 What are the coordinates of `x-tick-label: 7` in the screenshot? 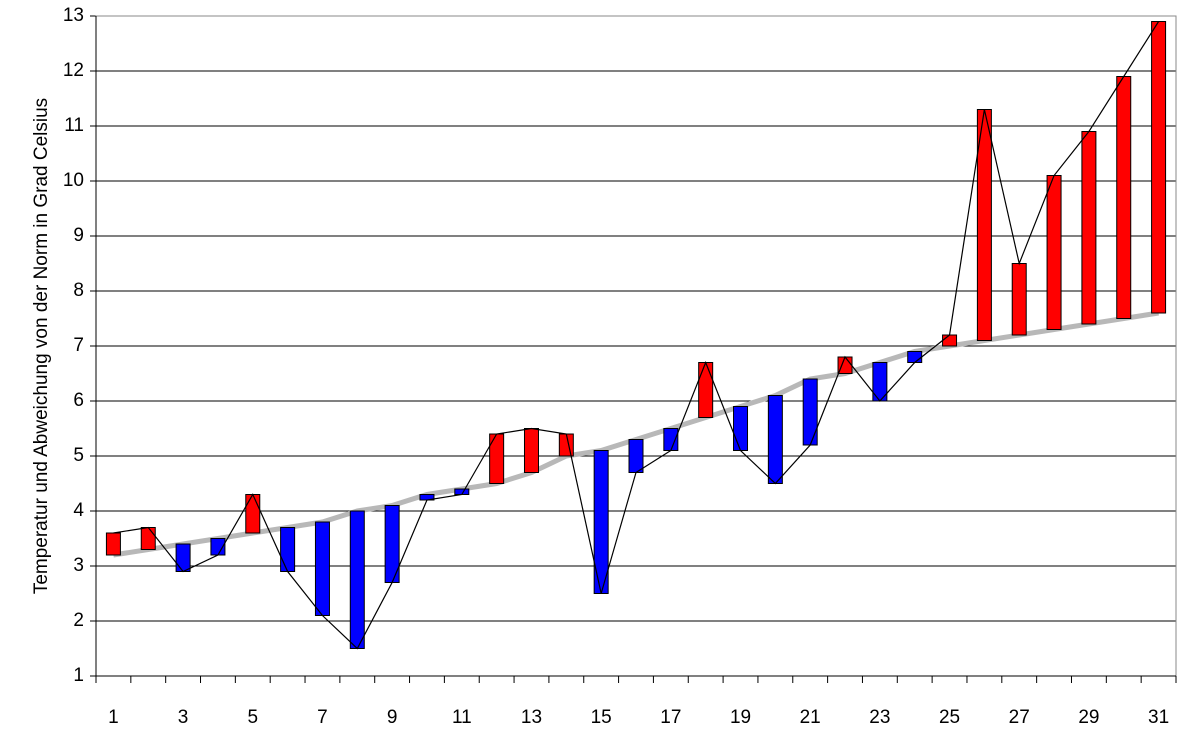 It's located at (322, 717).